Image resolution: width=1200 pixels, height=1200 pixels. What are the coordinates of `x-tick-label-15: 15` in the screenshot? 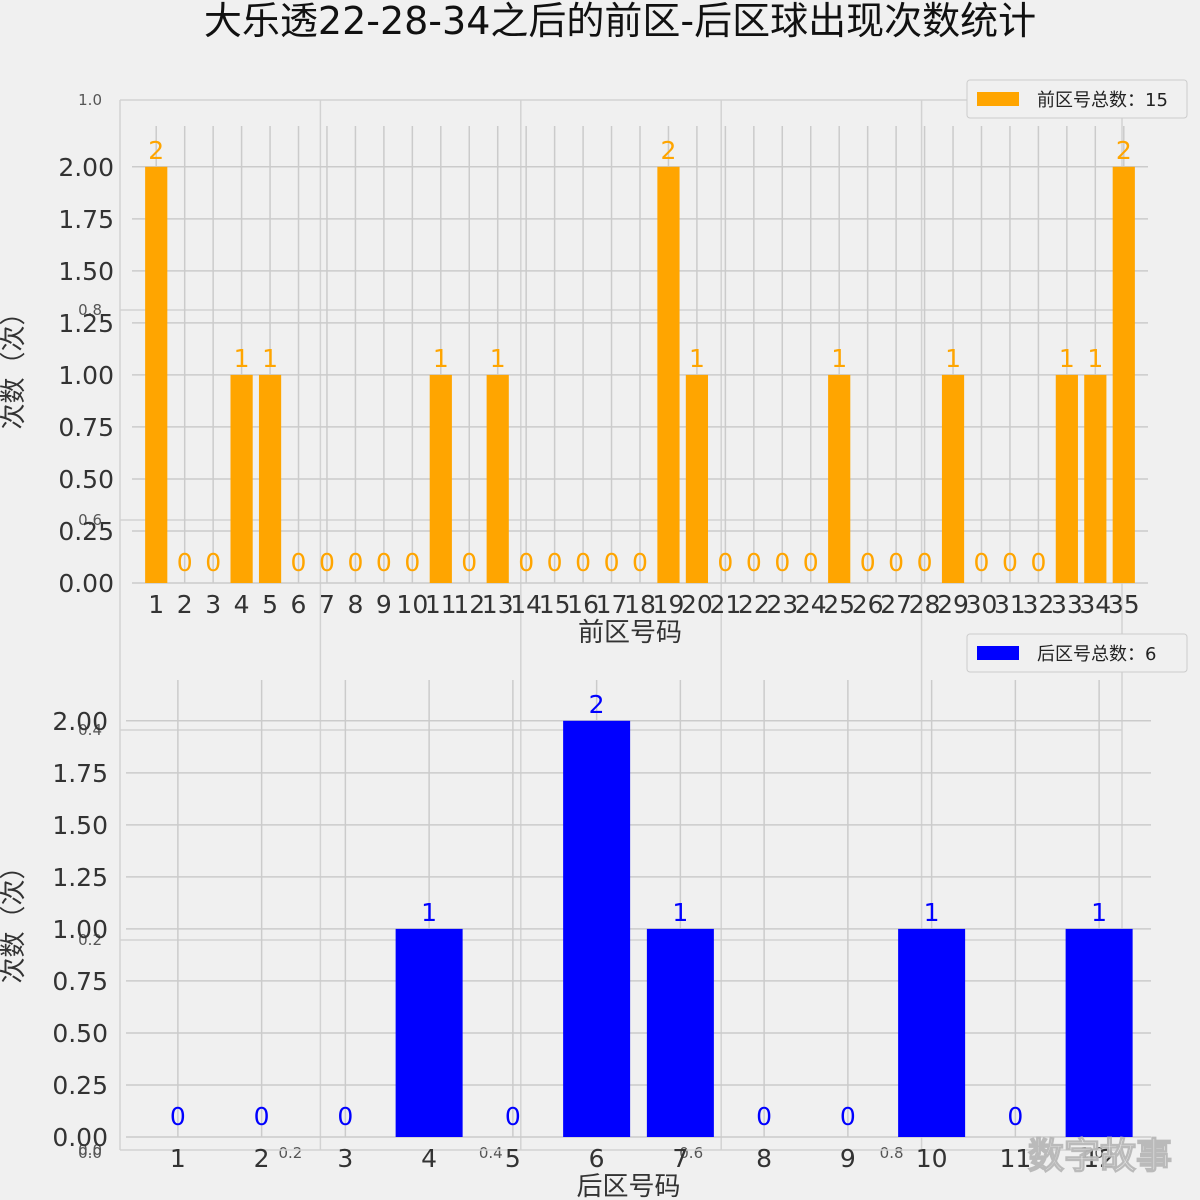 It's located at (555, 604).